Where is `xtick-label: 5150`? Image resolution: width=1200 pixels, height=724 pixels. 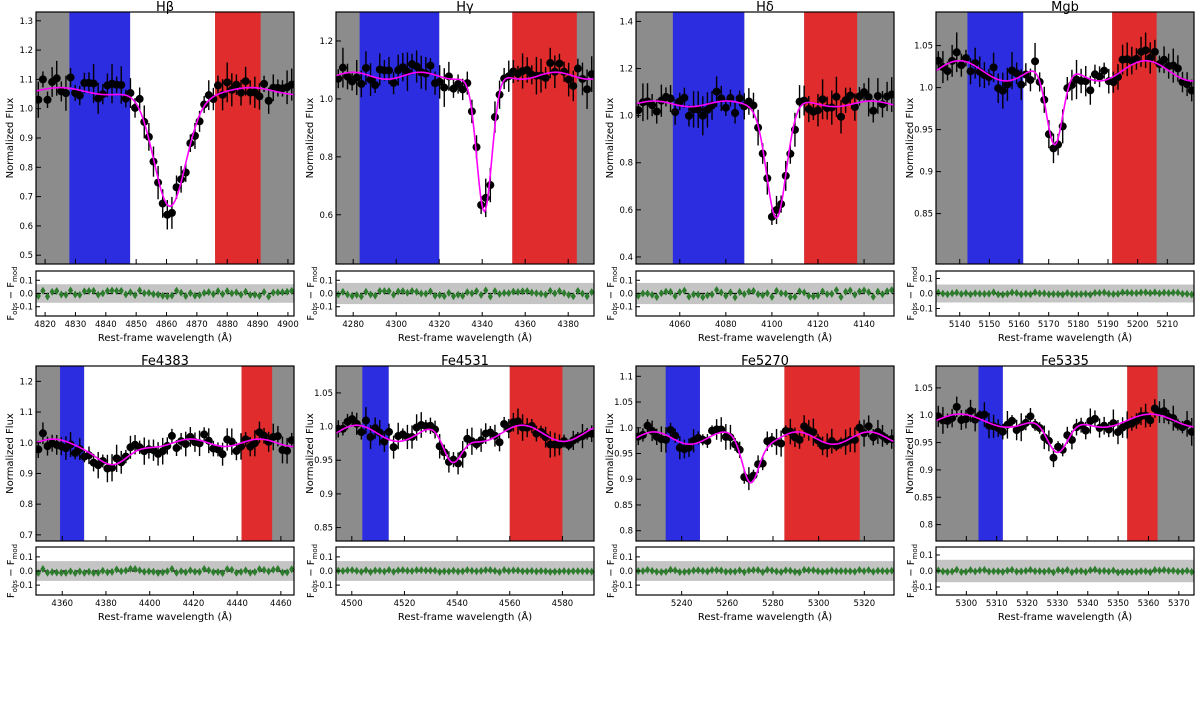
xtick-label: 5150 is located at coordinates (990, 325).